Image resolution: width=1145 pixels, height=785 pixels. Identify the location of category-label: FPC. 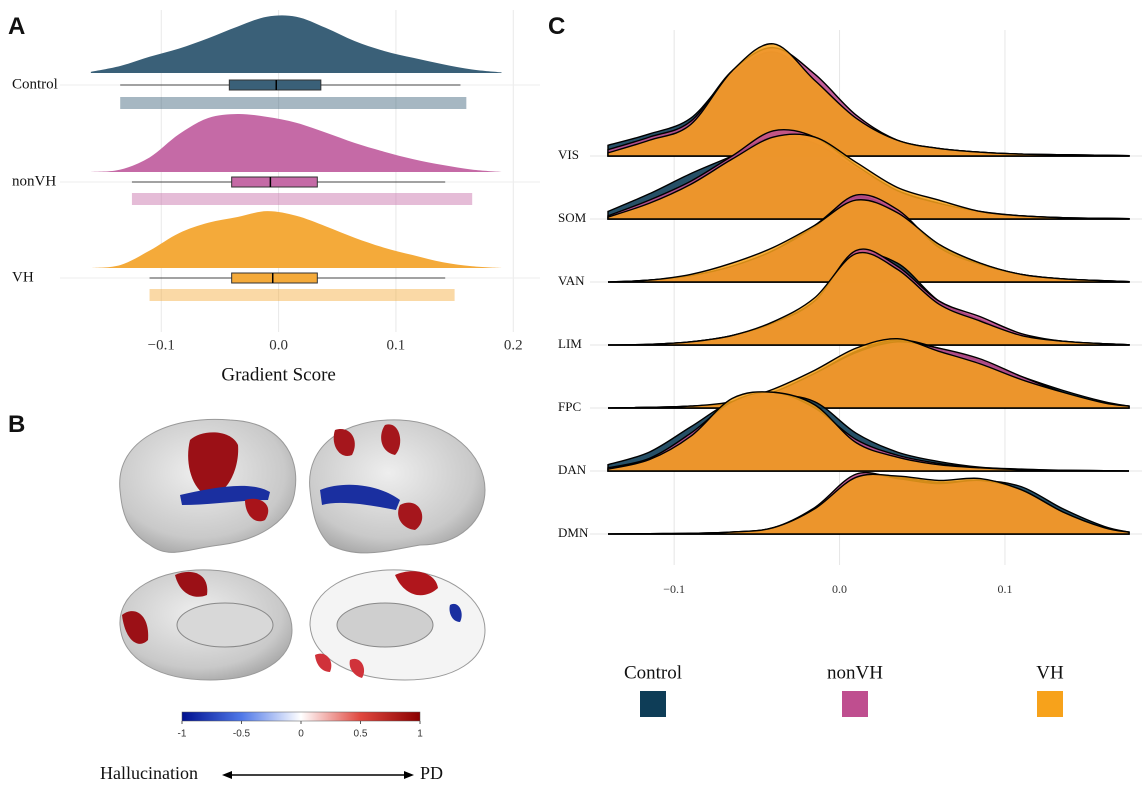
(569, 406).